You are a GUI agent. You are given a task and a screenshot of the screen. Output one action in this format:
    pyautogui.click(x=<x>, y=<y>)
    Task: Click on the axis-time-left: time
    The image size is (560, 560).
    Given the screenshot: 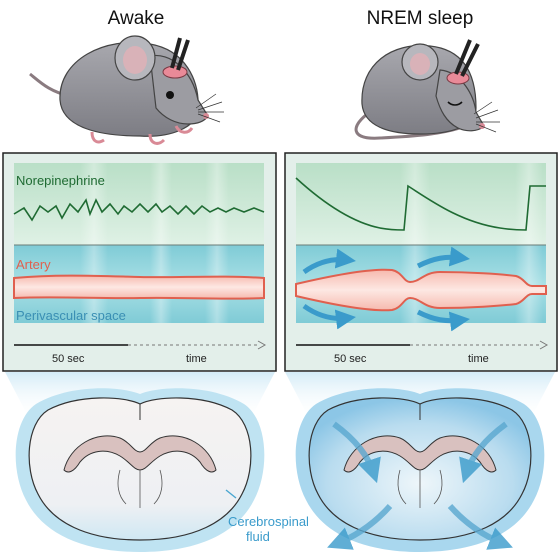 What is the action you would take?
    pyautogui.click(x=196, y=359)
    